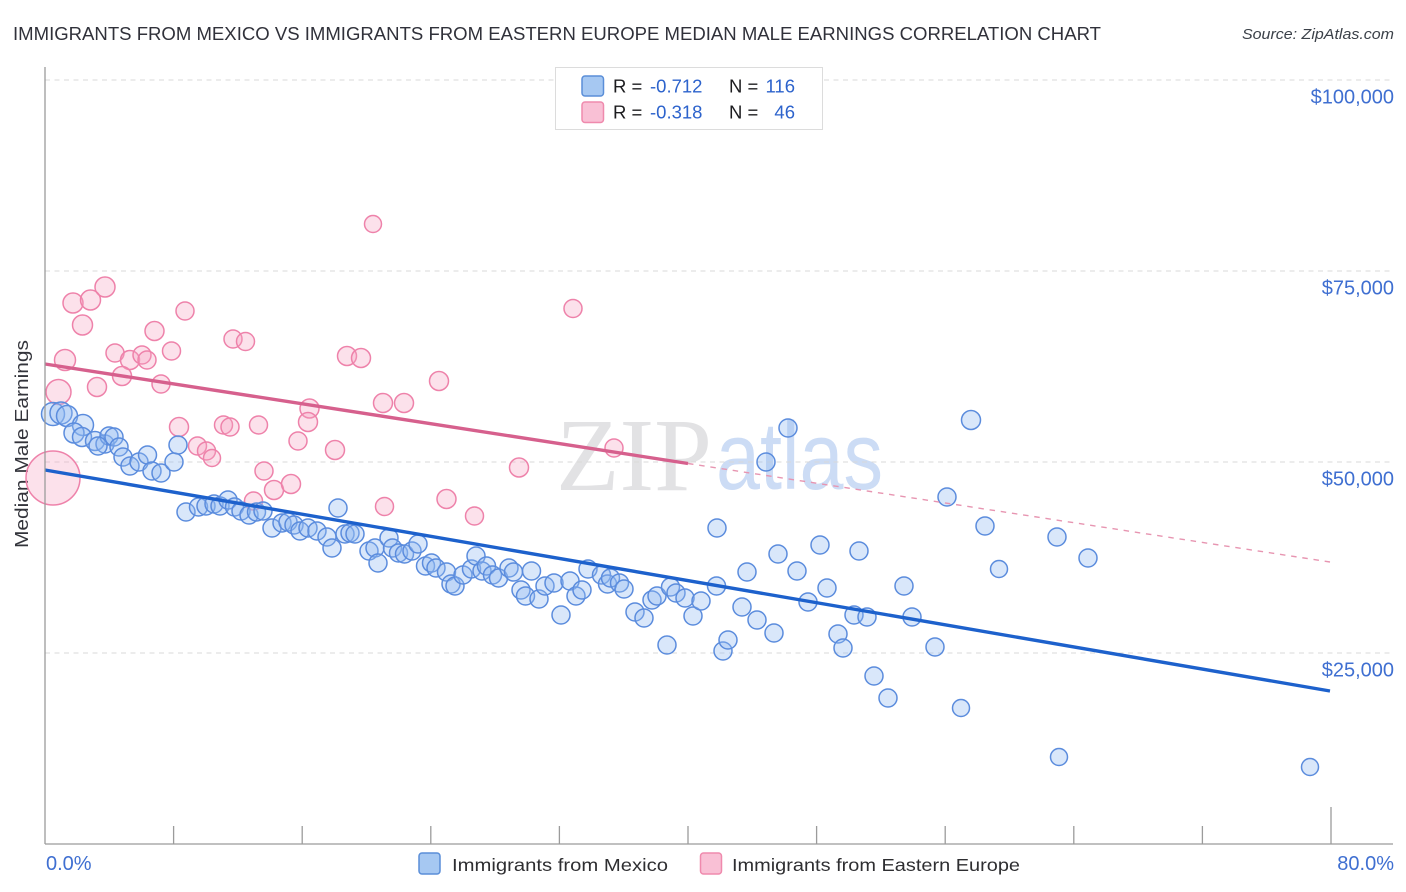  I want to click on svg-text: 80.0%, so click(1365, 864).